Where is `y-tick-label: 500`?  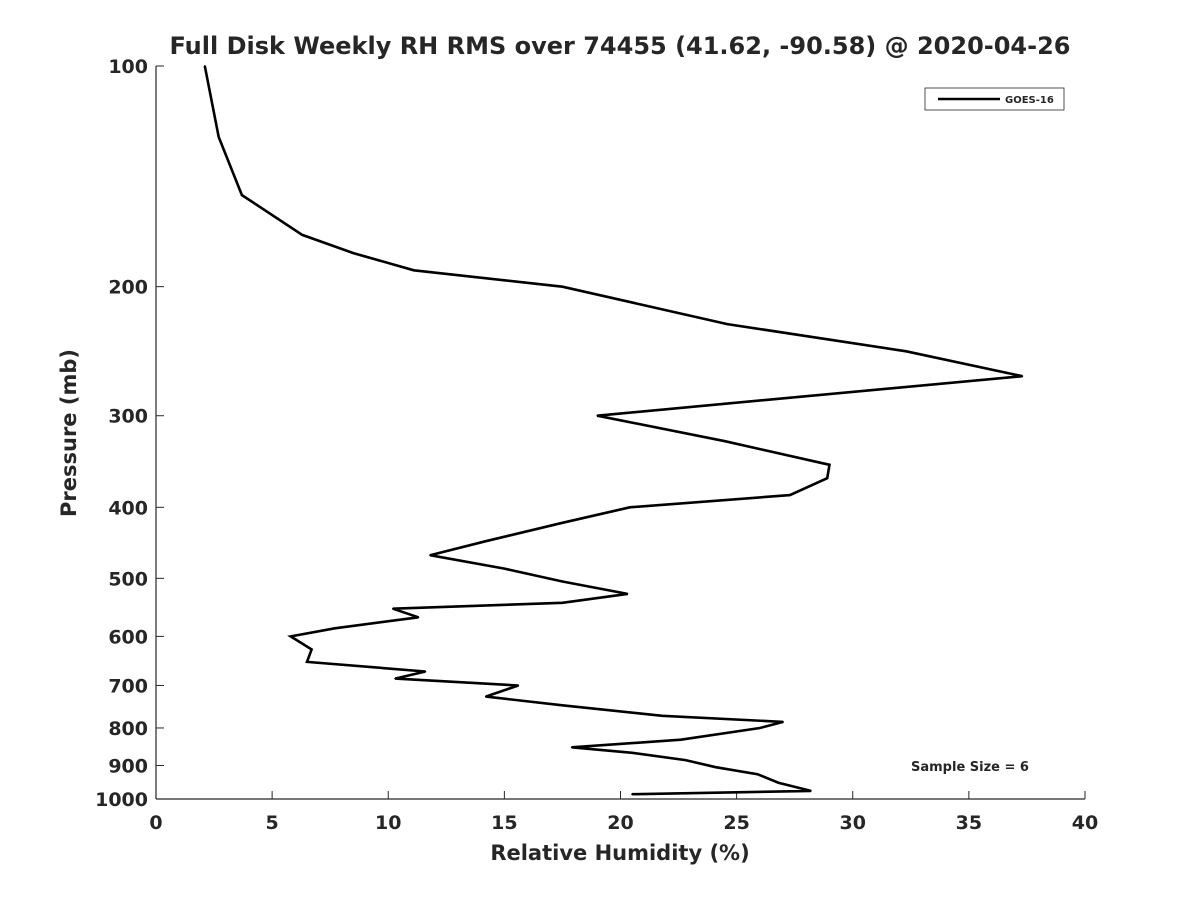
y-tick-label: 500 is located at coordinates (128, 579).